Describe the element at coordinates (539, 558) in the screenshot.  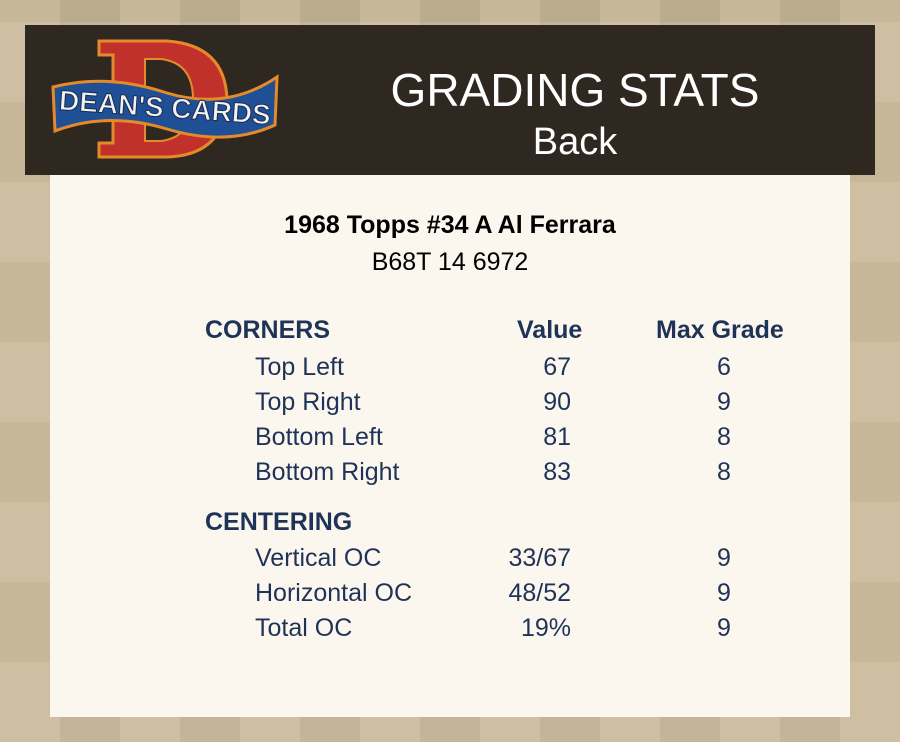
I see `row-value: 33/67` at that location.